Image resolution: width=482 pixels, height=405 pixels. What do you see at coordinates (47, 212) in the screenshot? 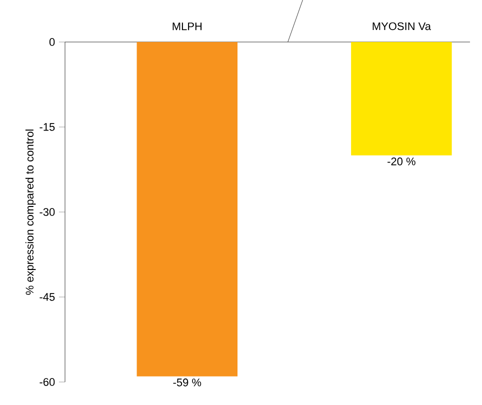
I see `y-tick-label: -30` at bounding box center [47, 212].